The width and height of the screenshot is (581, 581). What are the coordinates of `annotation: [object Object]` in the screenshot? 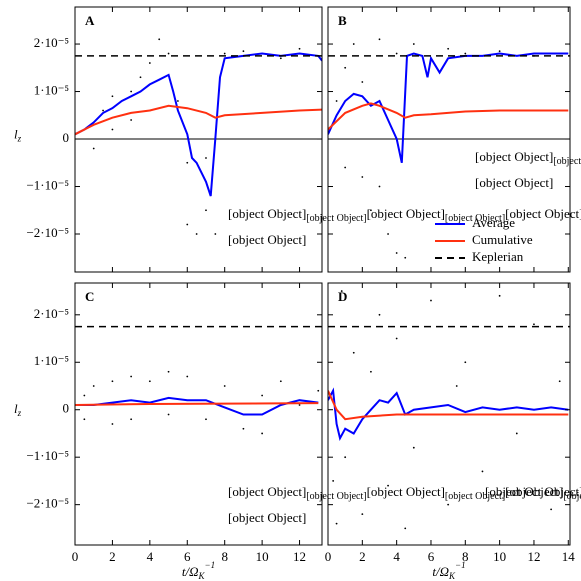 It's located at (514, 182).